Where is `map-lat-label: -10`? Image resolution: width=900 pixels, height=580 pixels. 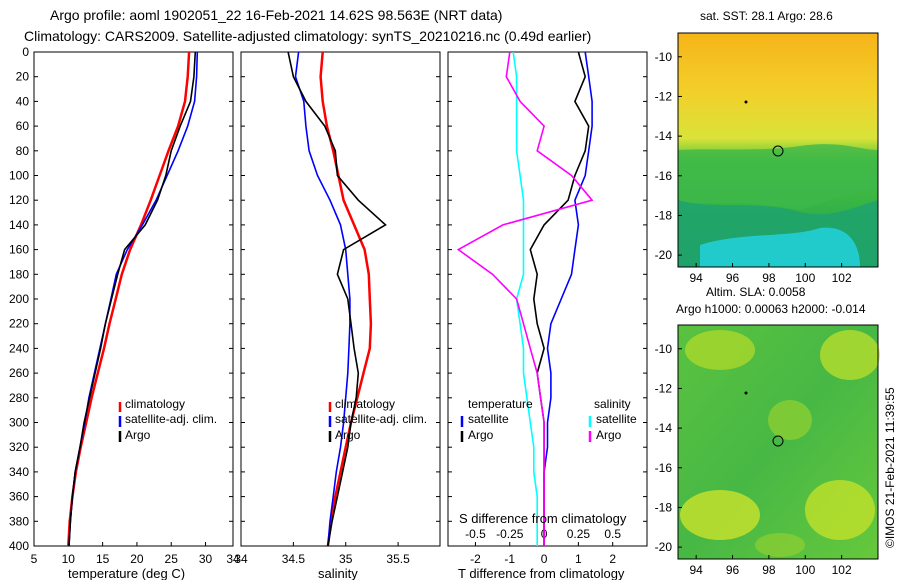 map-lat-label: -10 is located at coordinates (664, 57).